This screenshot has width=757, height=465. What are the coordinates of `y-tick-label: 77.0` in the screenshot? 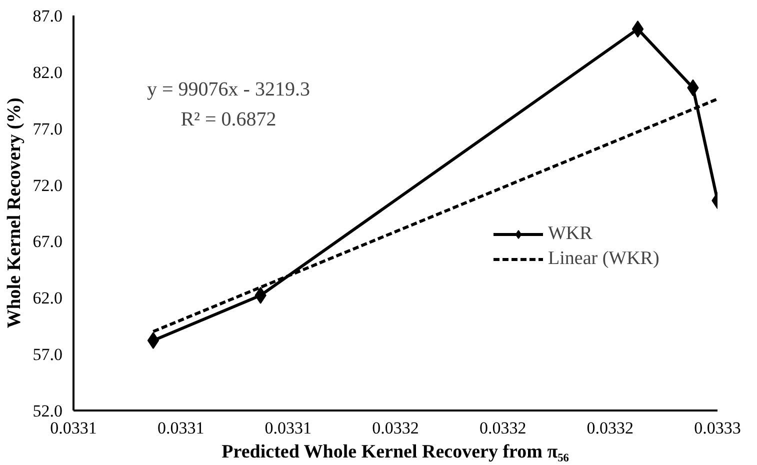 It's located at (47, 128).